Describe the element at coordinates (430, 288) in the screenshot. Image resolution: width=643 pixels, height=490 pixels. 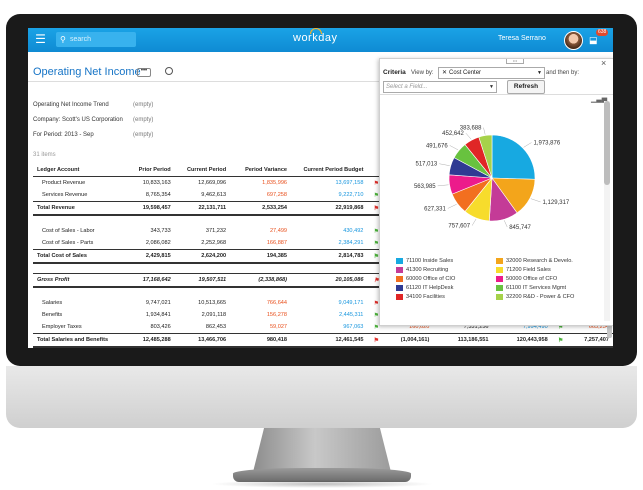
I see `legend-label: 61120 IT HelpDesk` at that location.